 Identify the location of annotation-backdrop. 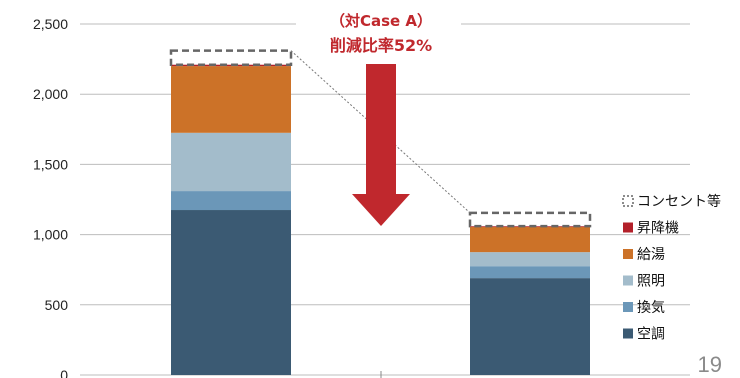
(378, 21).